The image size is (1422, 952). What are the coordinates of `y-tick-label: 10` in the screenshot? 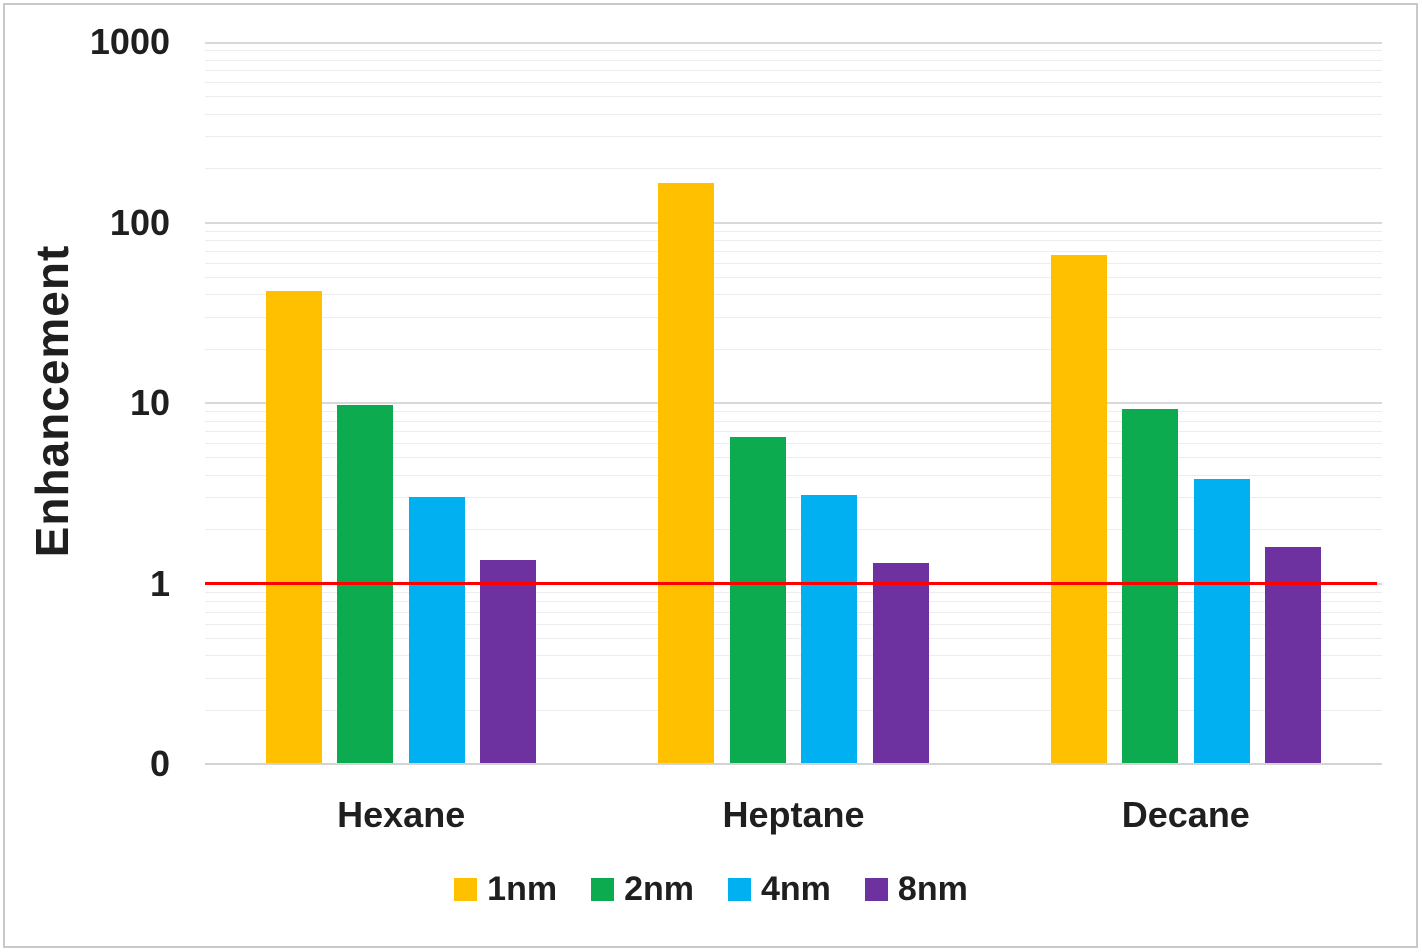 It's located at (149, 402).